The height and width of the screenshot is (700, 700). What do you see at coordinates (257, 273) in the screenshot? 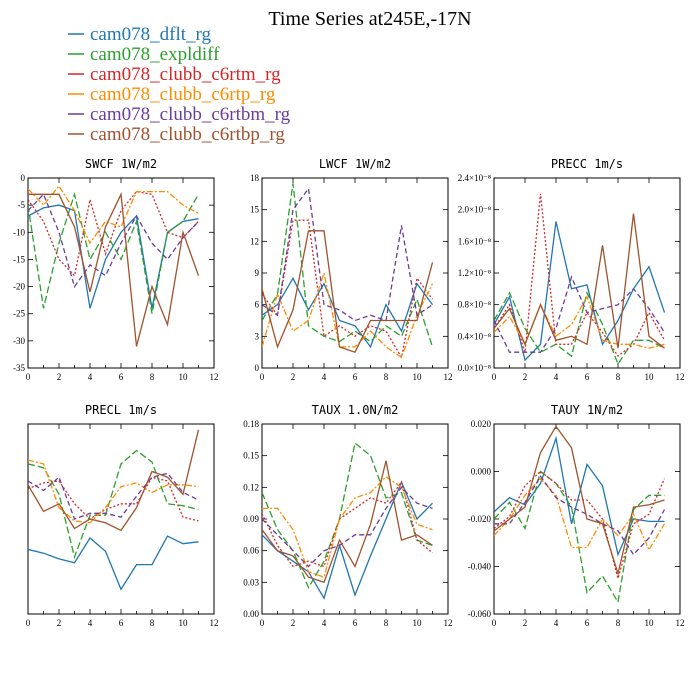
I see `y-tick-label: 9` at bounding box center [257, 273].